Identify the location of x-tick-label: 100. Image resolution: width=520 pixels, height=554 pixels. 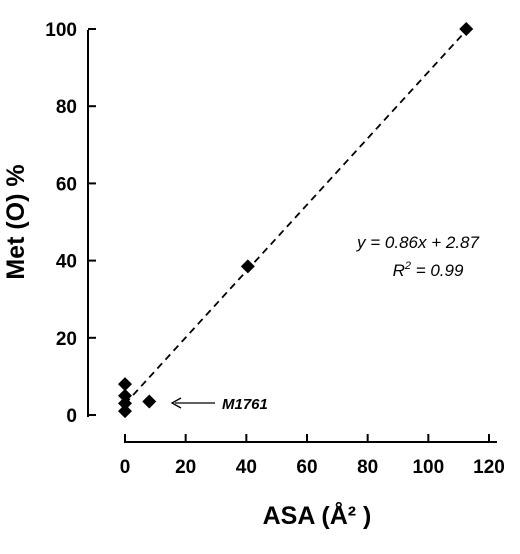
(428, 467).